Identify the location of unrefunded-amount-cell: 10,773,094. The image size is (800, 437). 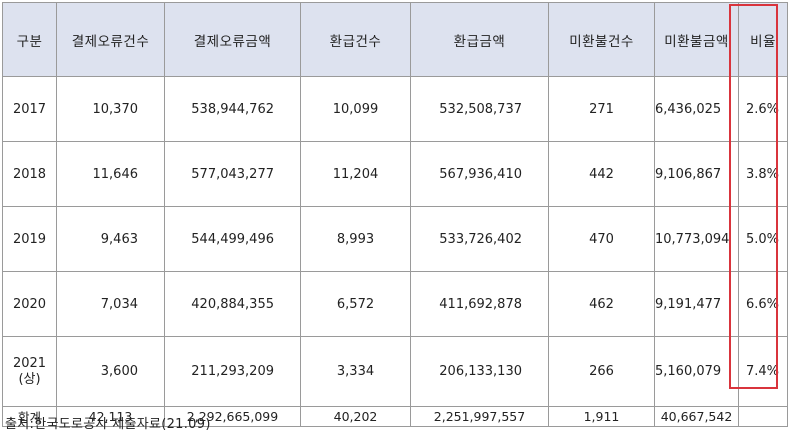
(696, 239).